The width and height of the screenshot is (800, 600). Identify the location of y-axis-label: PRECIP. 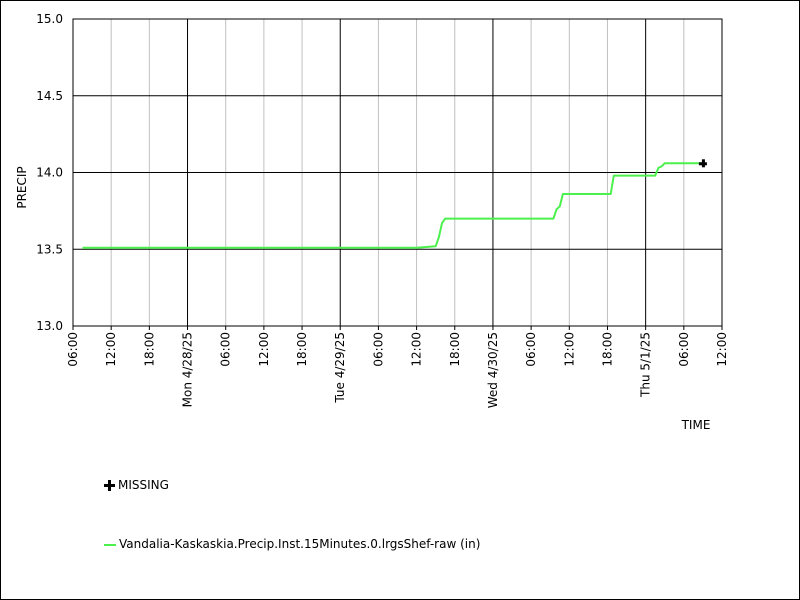
(22, 187).